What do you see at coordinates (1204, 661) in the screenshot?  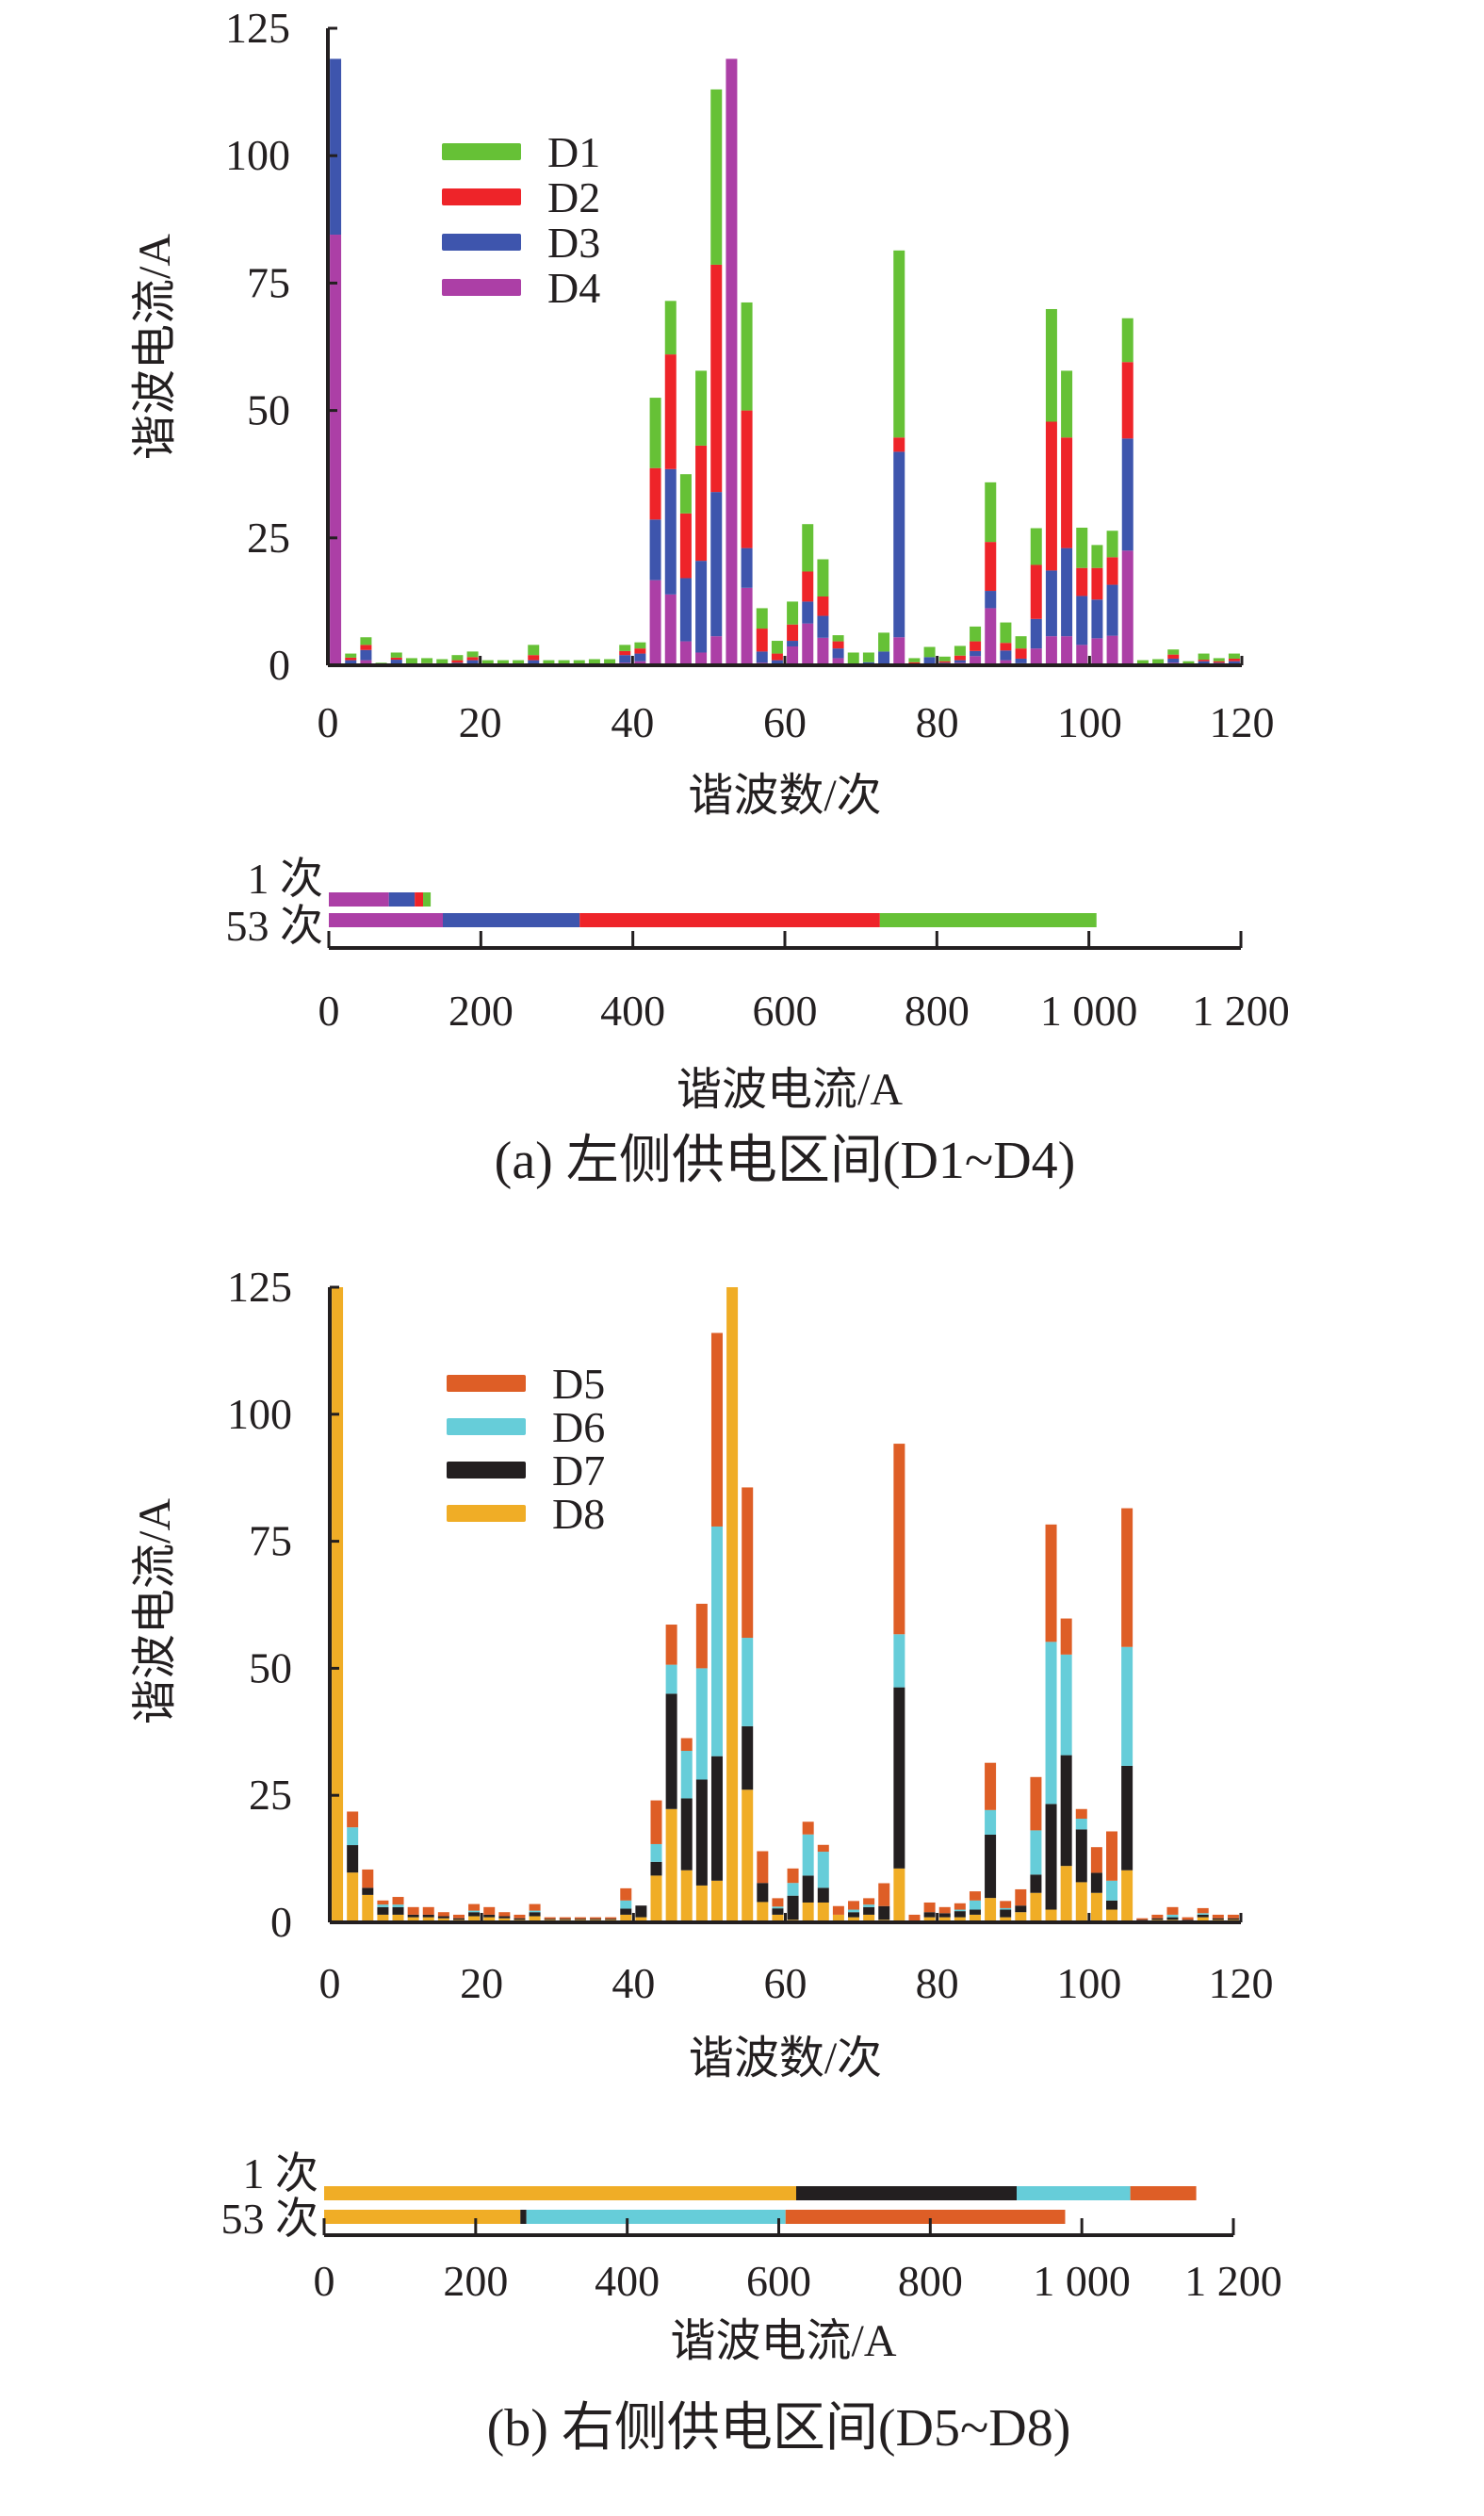 I see `bar-D2-h115` at bounding box center [1204, 661].